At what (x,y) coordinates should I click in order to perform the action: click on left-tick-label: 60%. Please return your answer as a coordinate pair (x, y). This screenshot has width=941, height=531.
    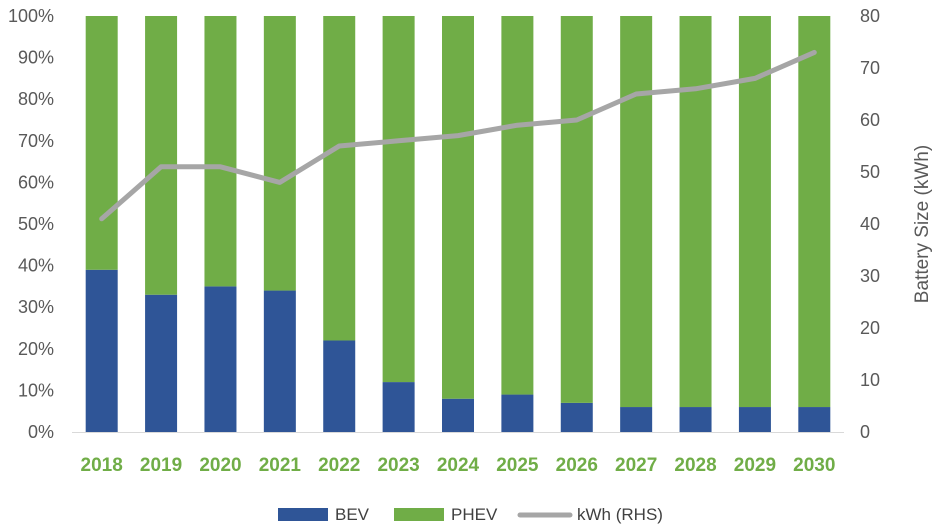
    Looking at the image, I should click on (36, 182).